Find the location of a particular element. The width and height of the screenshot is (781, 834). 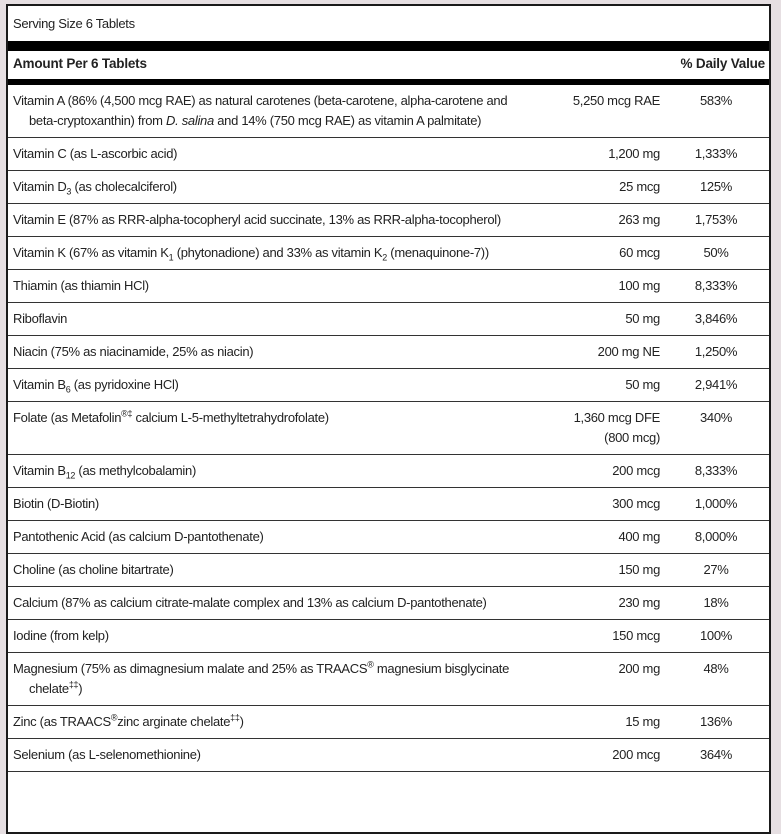

nutrient-amount: 400 mg is located at coordinates (639, 536).